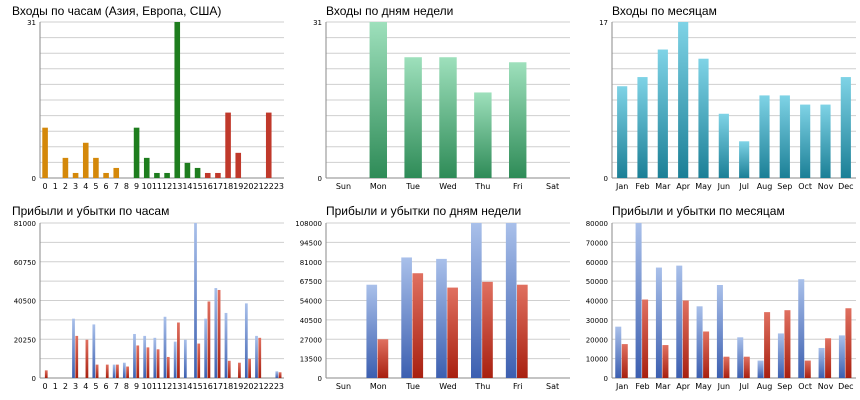 This screenshot has width=860, height=400. I want to click on y-tick-label: 40000, so click(597, 302).